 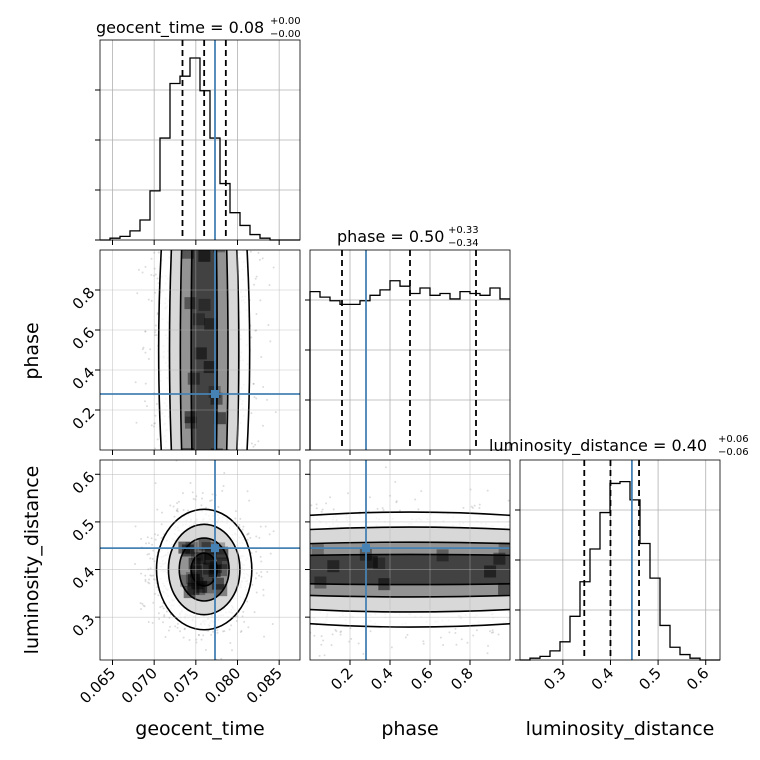 I want to click on geocent-time-title-minus: −0.00, so click(x=285, y=34).